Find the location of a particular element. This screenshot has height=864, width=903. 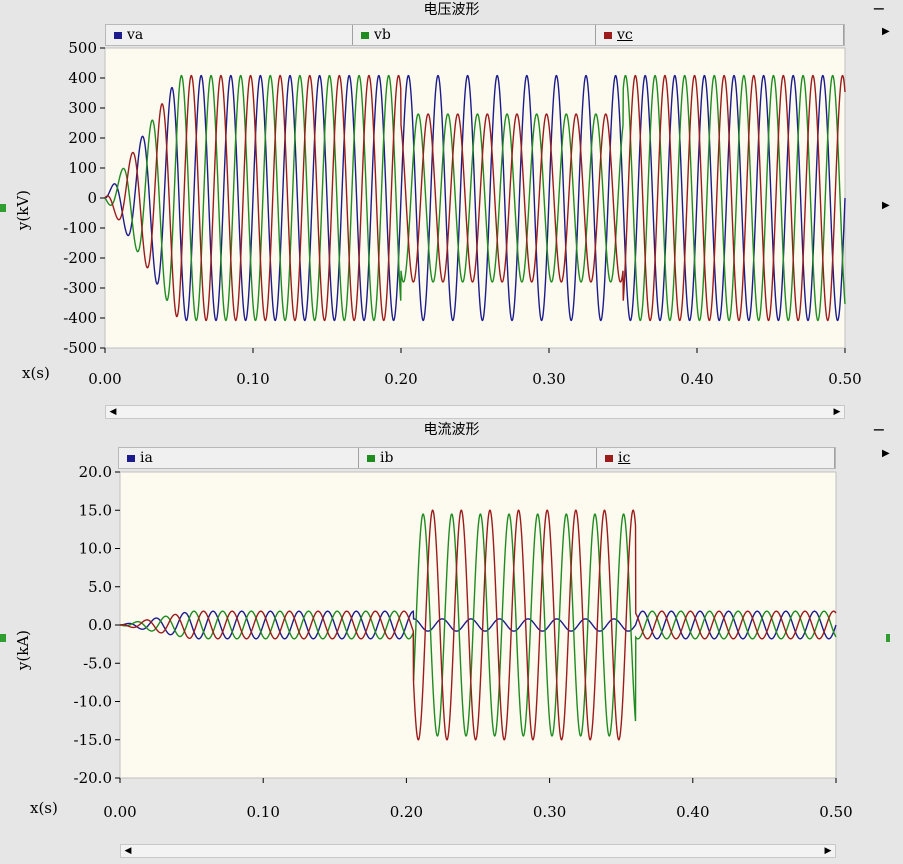

current-panel-title: 电流波形 is located at coordinates (451, 430).